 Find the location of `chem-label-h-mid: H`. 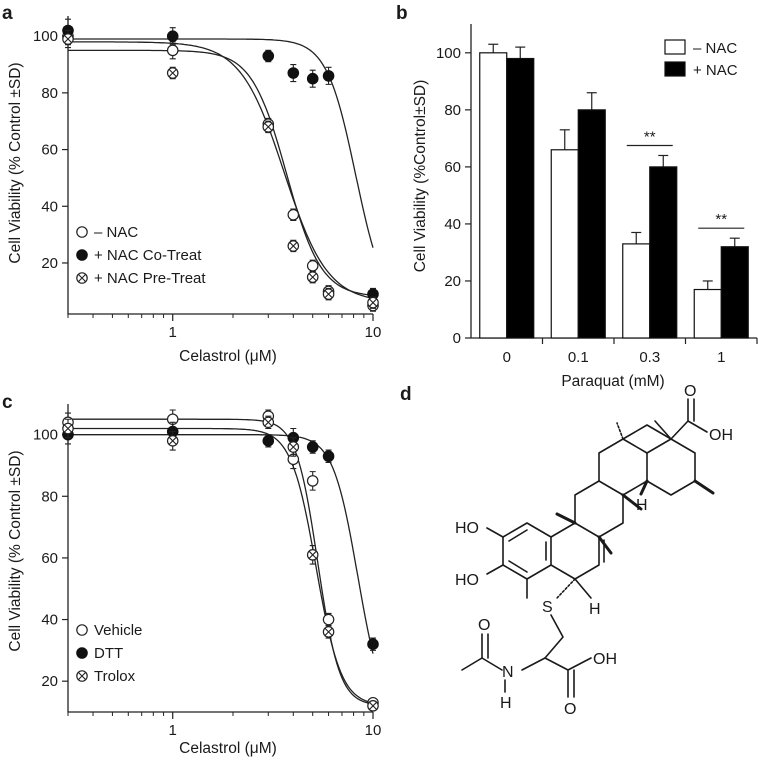

chem-label-h-mid: H is located at coordinates (642, 505).